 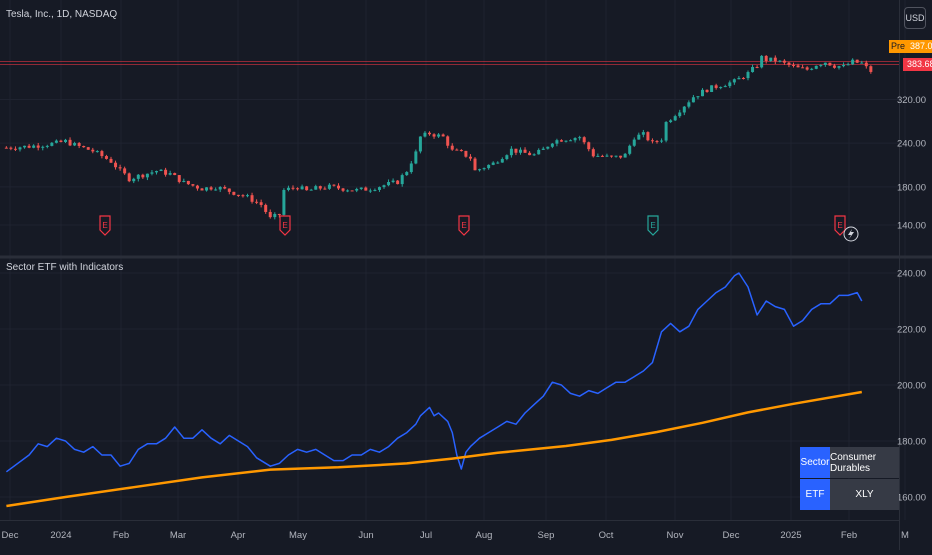 I want to click on time-tick-label: Feb, so click(x=121, y=535).